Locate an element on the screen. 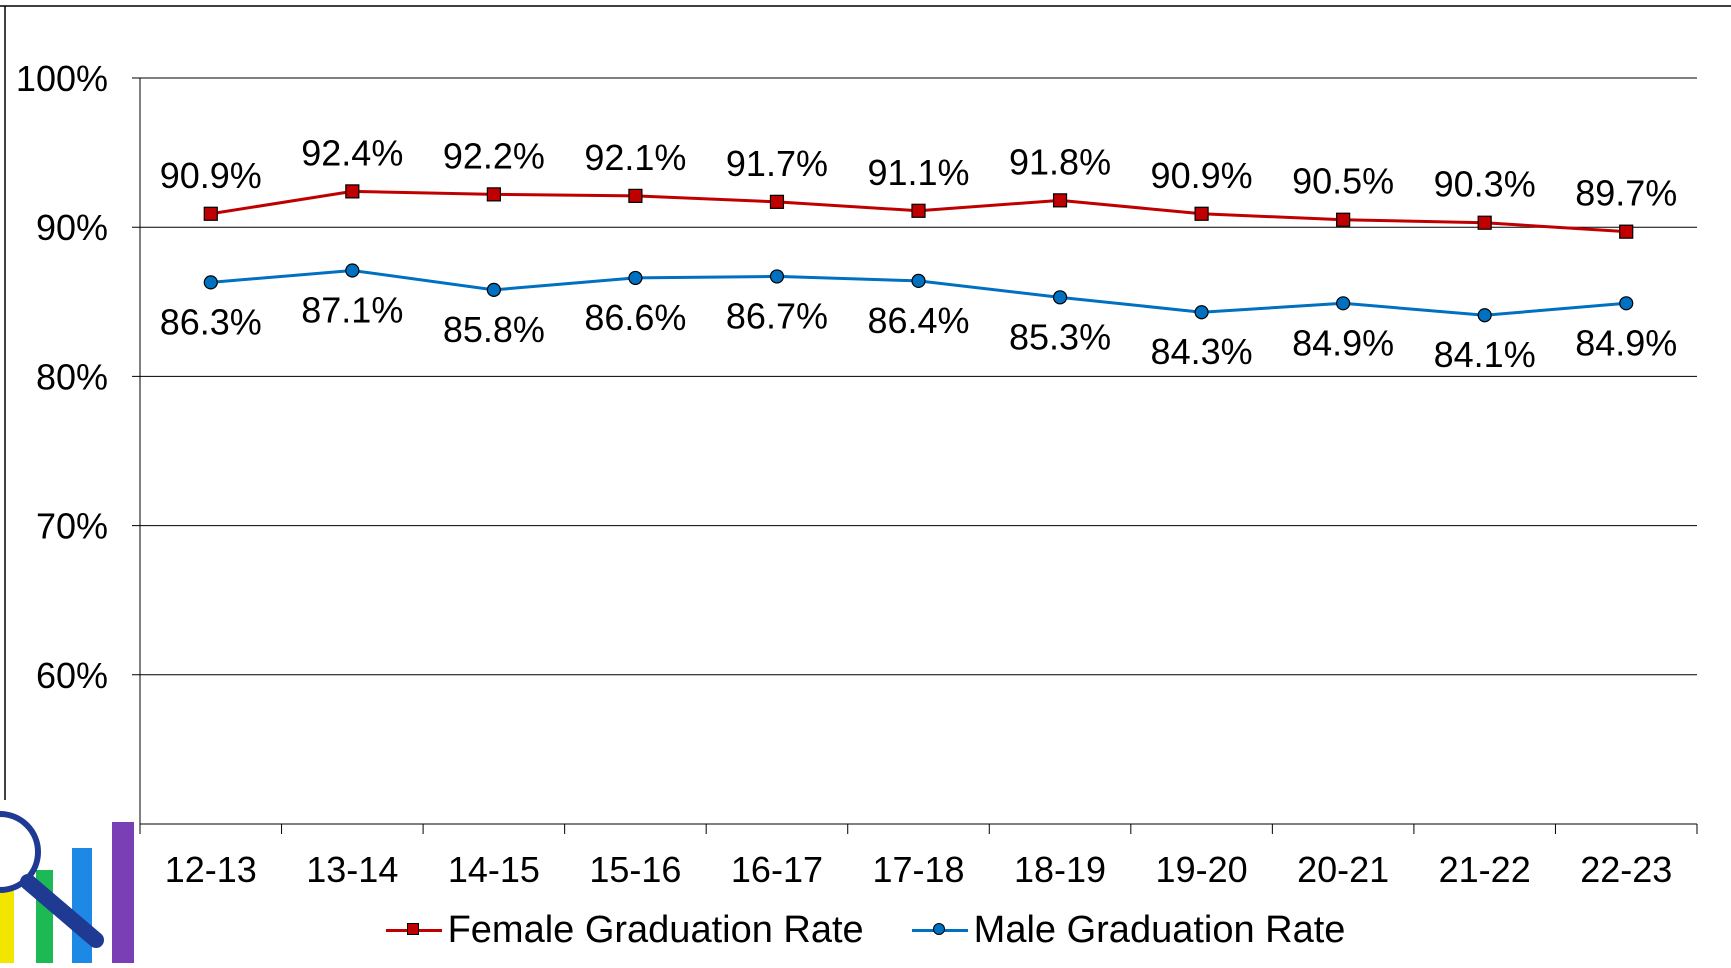 Image resolution: width=1731 pixels, height=968 pixels. legend-item-male: Male Graduation Rate is located at coordinates (1128, 930).